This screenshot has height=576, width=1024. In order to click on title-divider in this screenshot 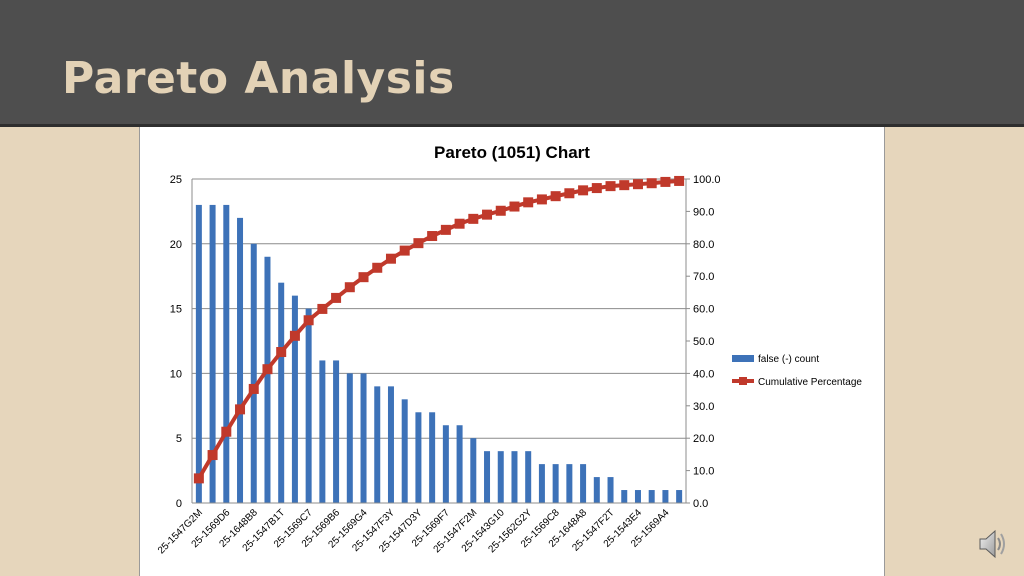, I will do `click(512, 125)`.